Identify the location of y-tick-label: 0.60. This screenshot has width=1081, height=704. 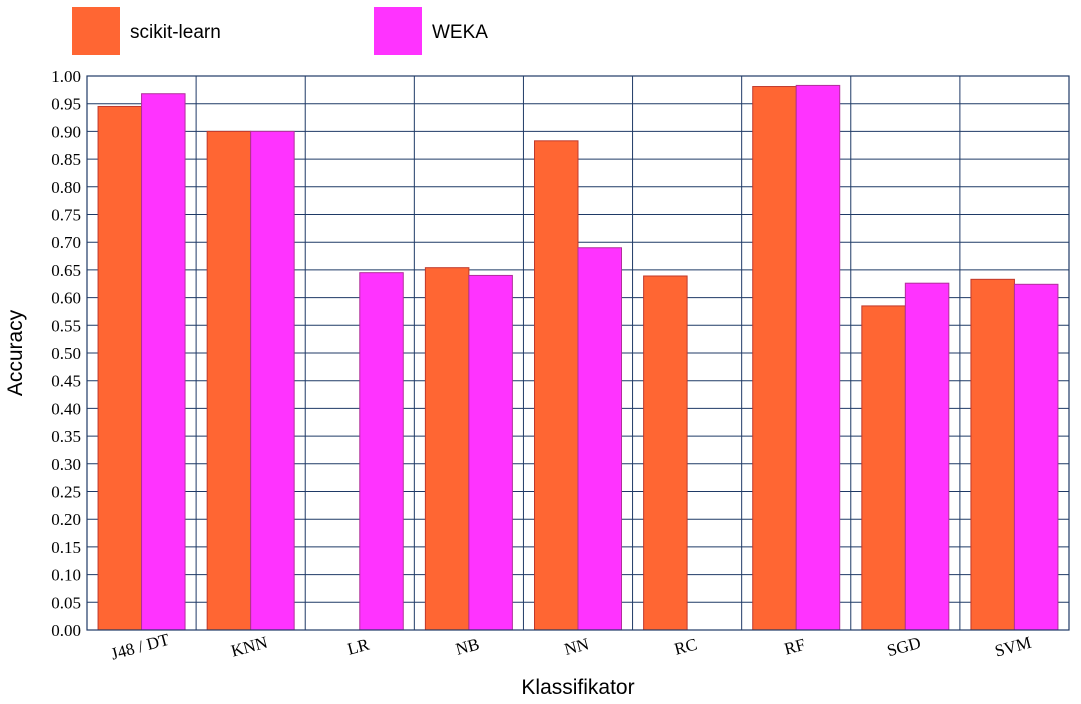
(66, 298).